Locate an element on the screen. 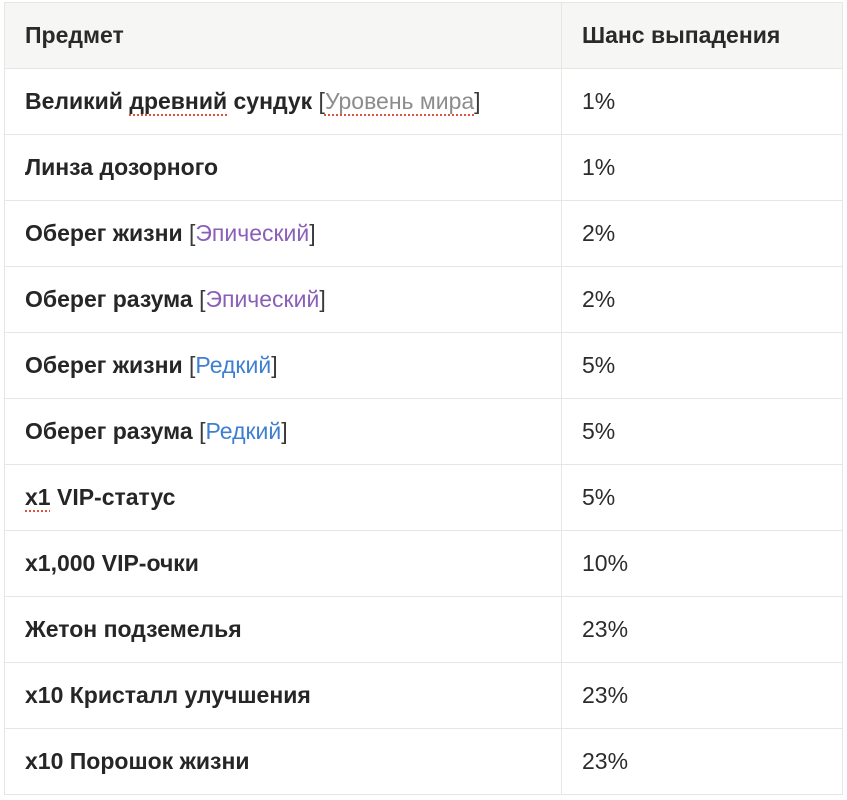 The height and width of the screenshot is (800, 847). item-cell: Оберег разума [Редкий] is located at coordinates (283, 431).